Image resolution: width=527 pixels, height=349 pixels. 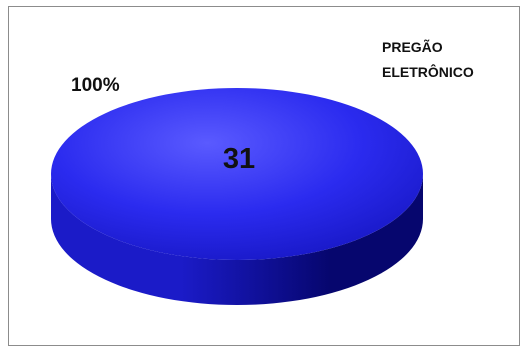 What do you see at coordinates (412, 47) in the screenshot?
I see `legend-entry-line1: PREGÃO` at bounding box center [412, 47].